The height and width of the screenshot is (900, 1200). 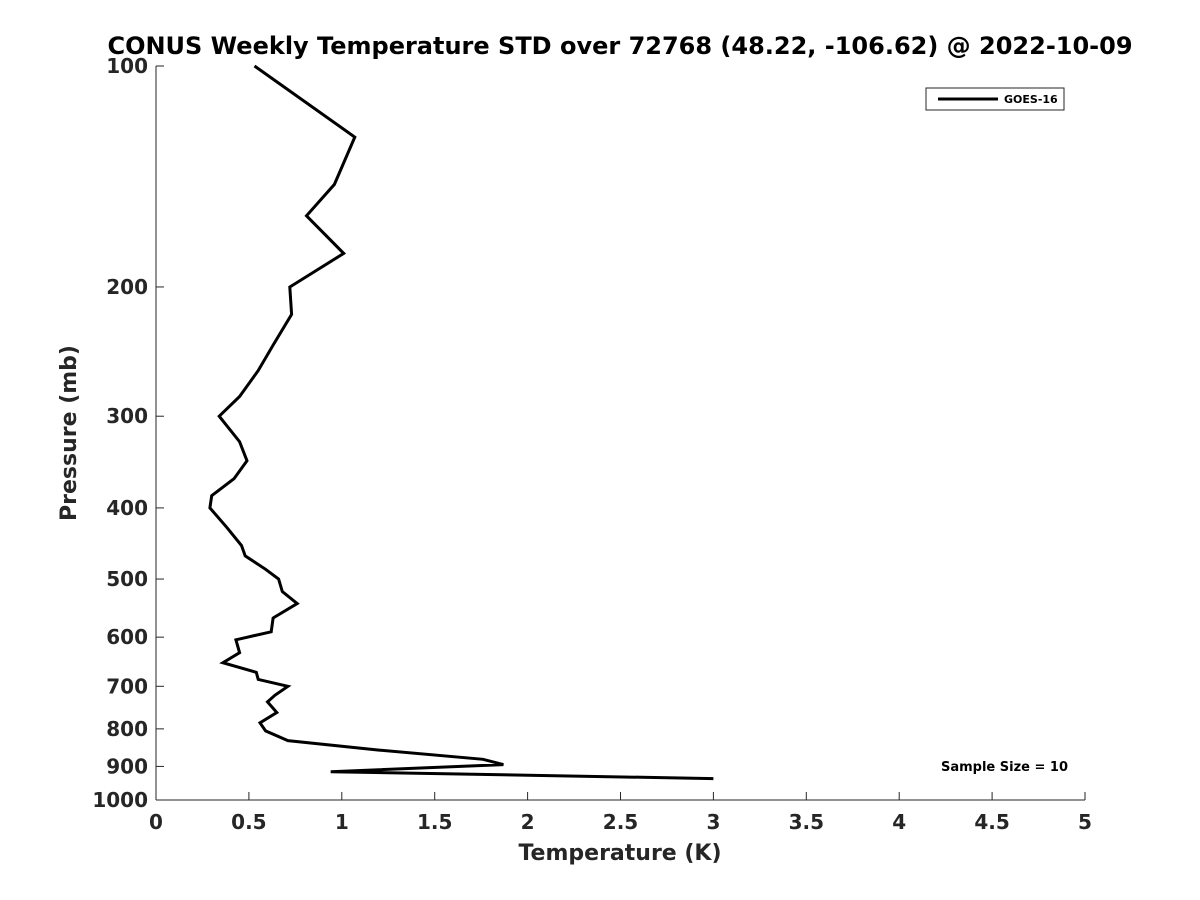 I want to click on x-tick-label: 4, so click(x=899, y=822).